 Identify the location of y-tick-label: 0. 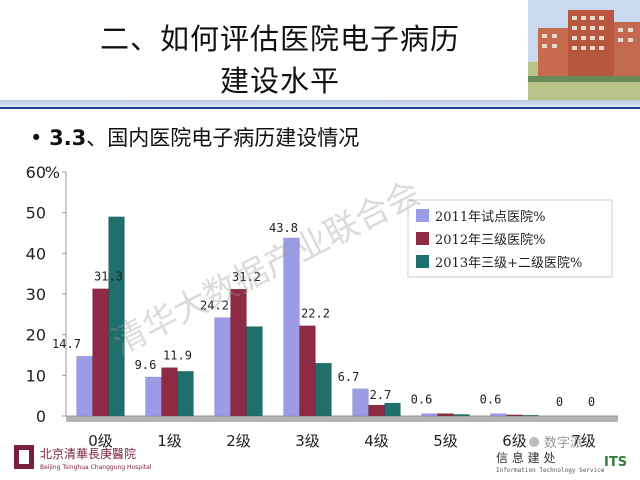
(41, 416).